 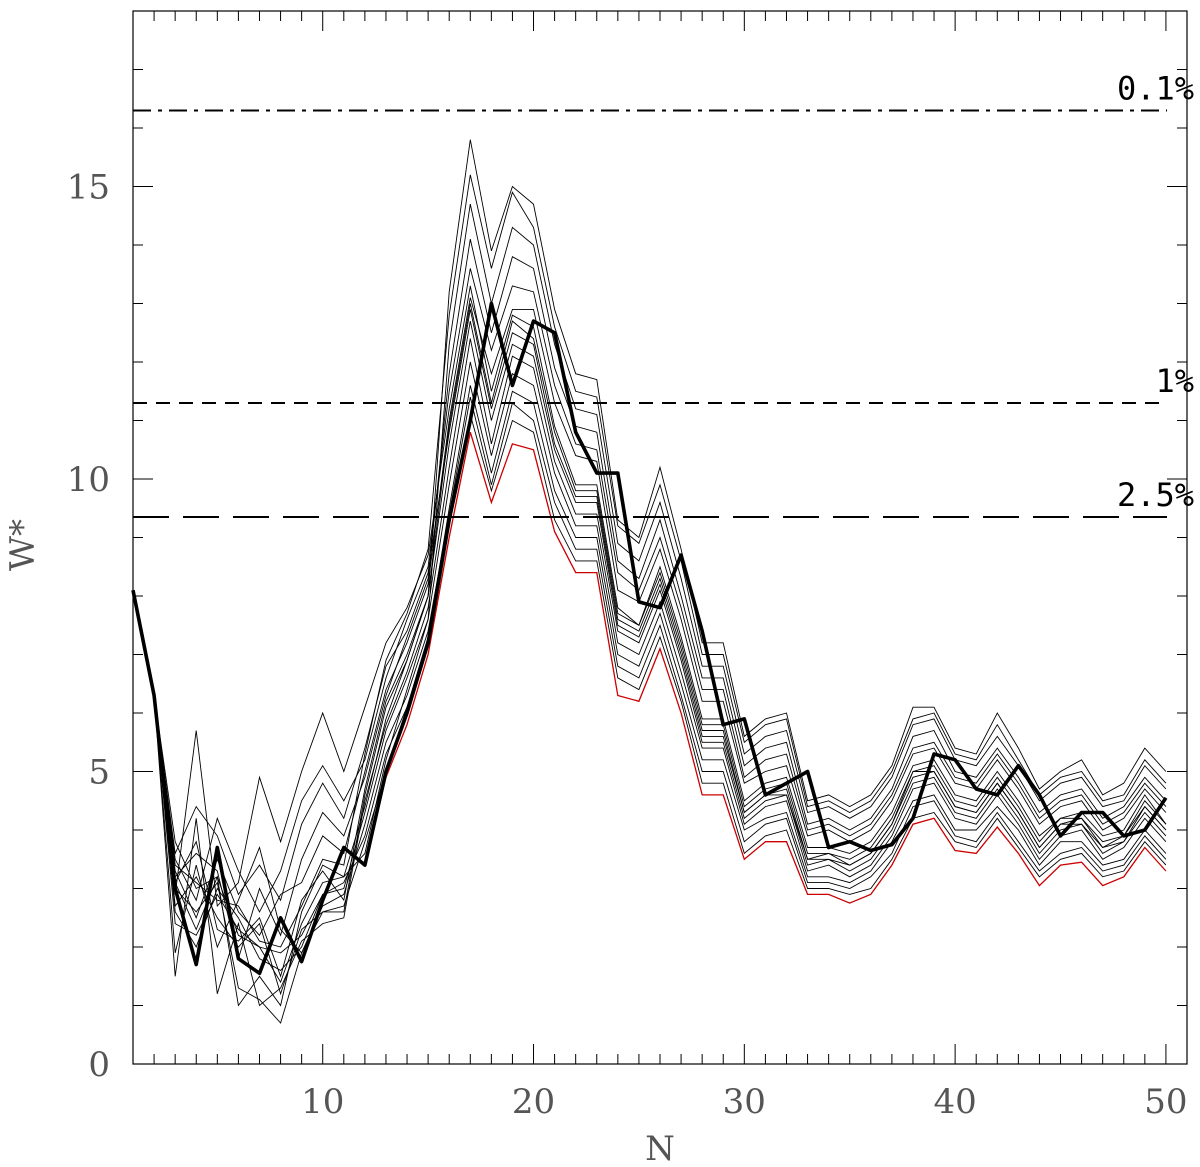 I want to click on y-tick-label-10: 10, so click(x=88, y=480).